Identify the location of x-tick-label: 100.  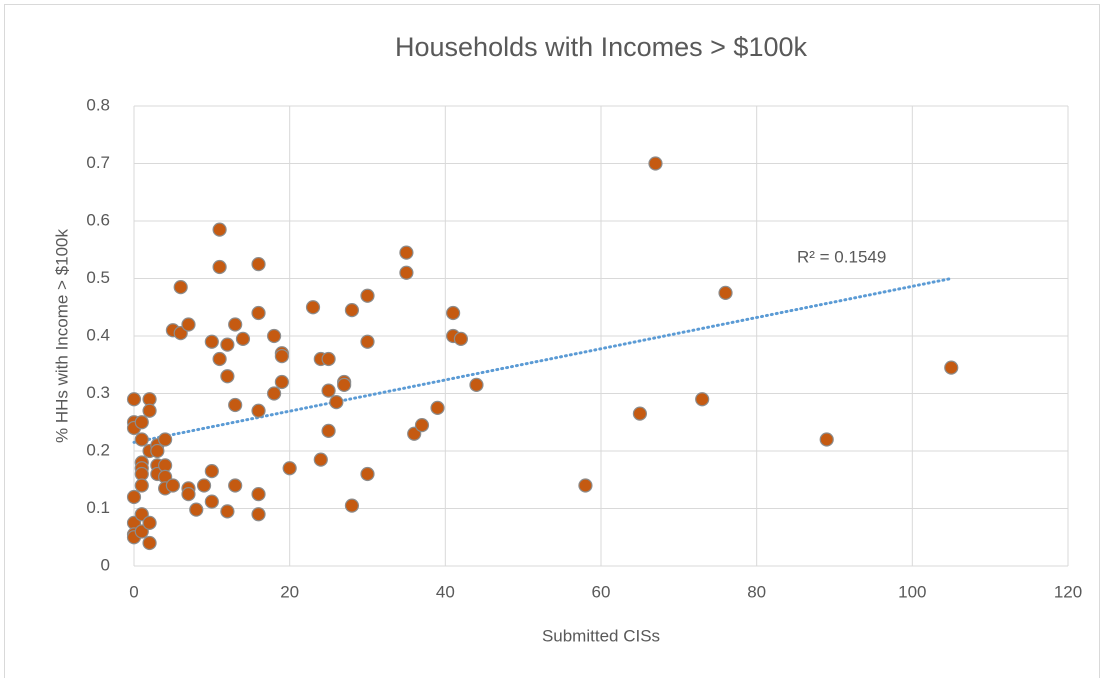
(912, 591).